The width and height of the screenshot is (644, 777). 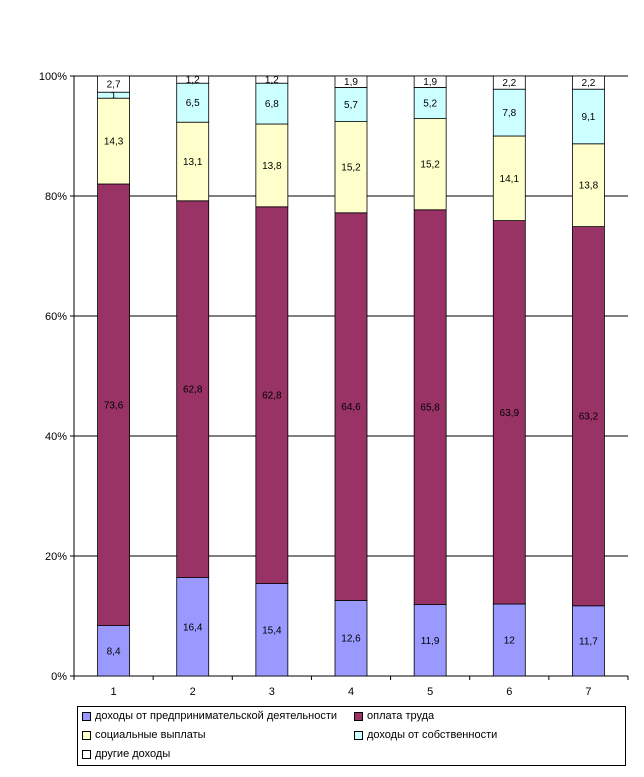 I want to click on data-label: 1, so click(x=114, y=96).